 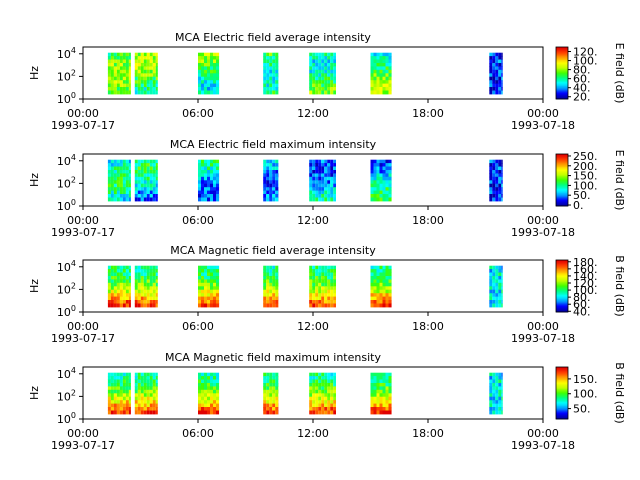 What do you see at coordinates (313, 220) in the screenshot?
I see `x-tick-label: 12:00` at bounding box center [313, 220].